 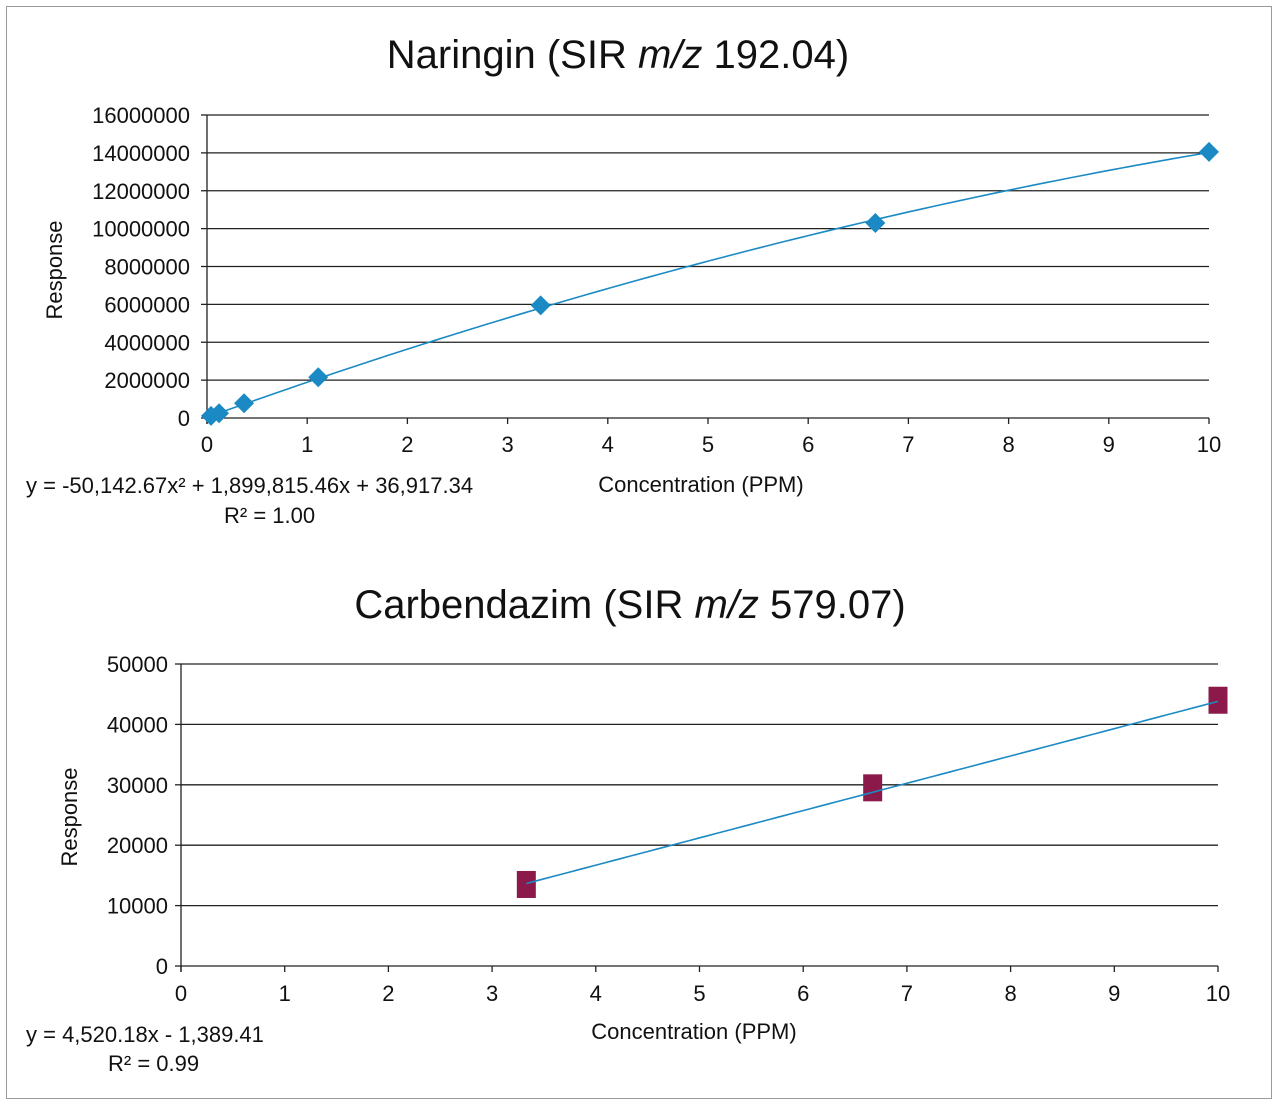 I want to click on y-tick-label: 12000000, so click(x=141, y=191).